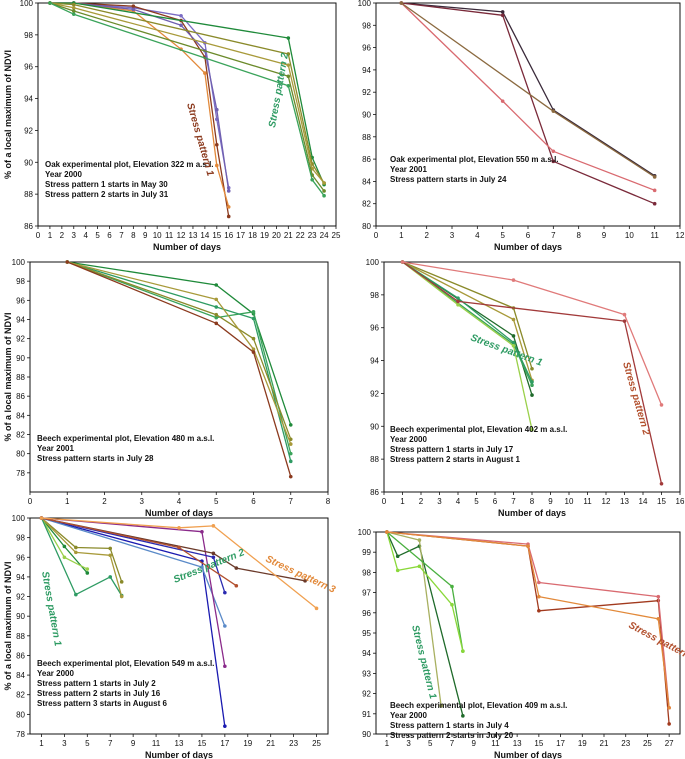 The image size is (685, 759). What do you see at coordinates (8, 625) in the screenshot?
I see `y-axis-label: % of a local maximum of NDVI` at bounding box center [8, 625].